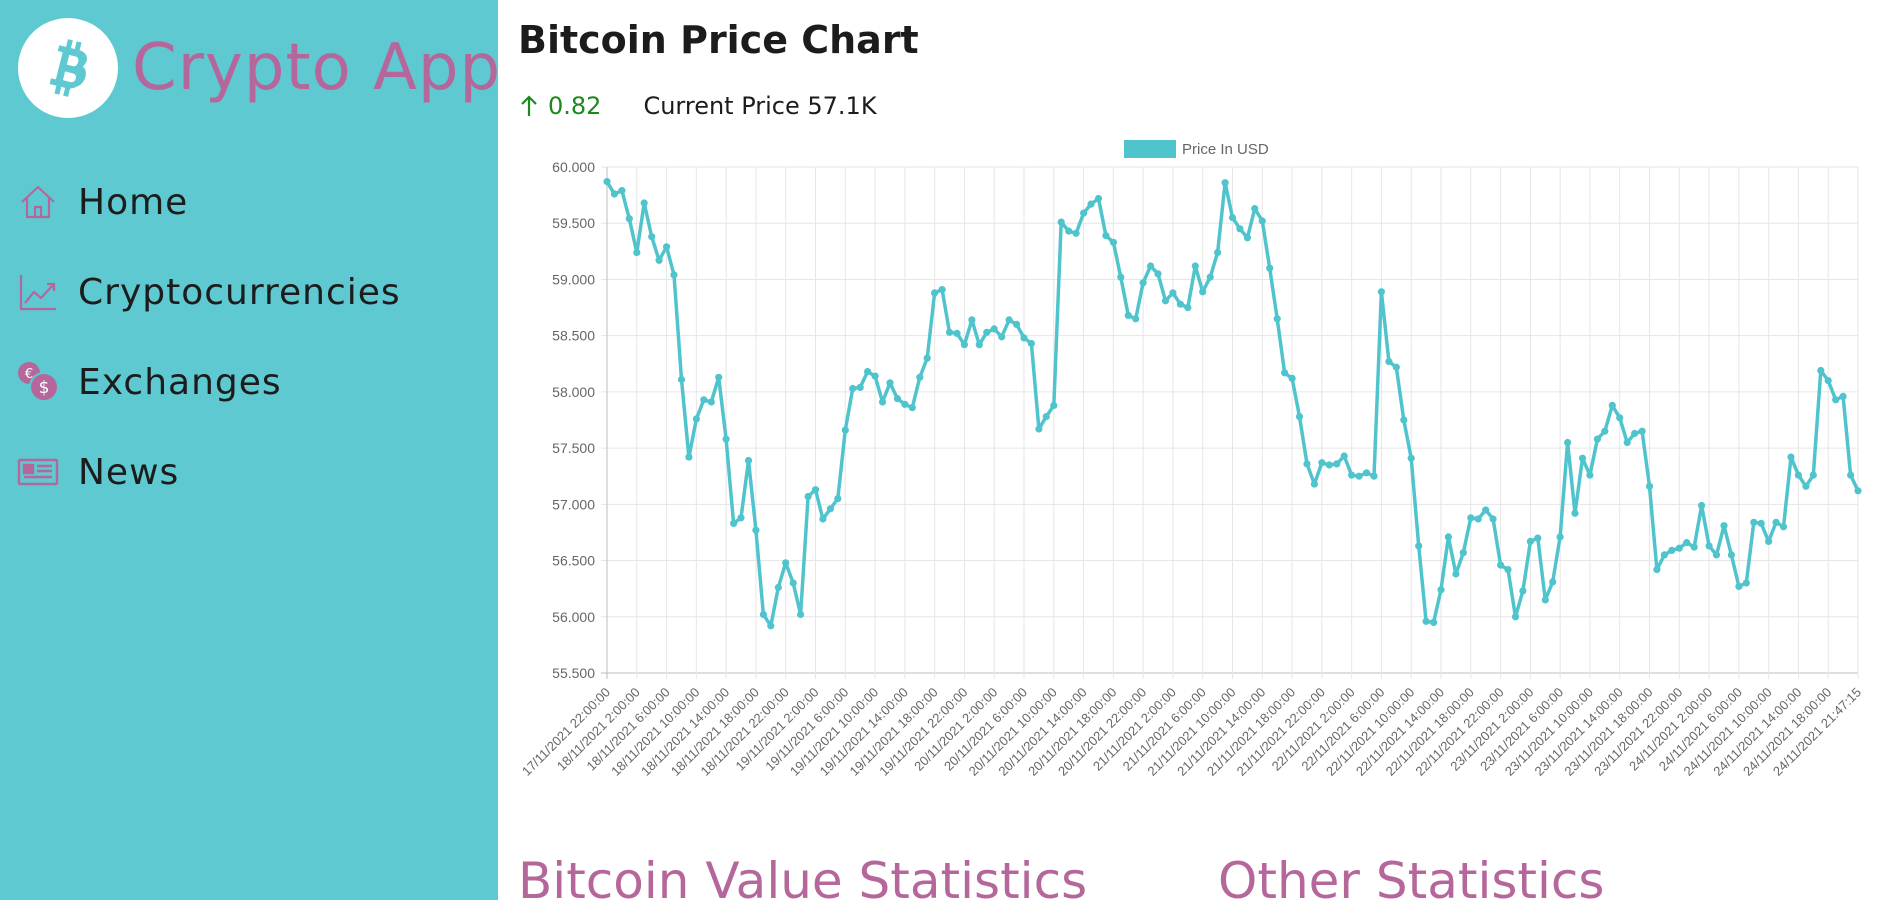  What do you see at coordinates (208, 202) in the screenshot?
I see `sidebar-item-home: Home` at bounding box center [208, 202].